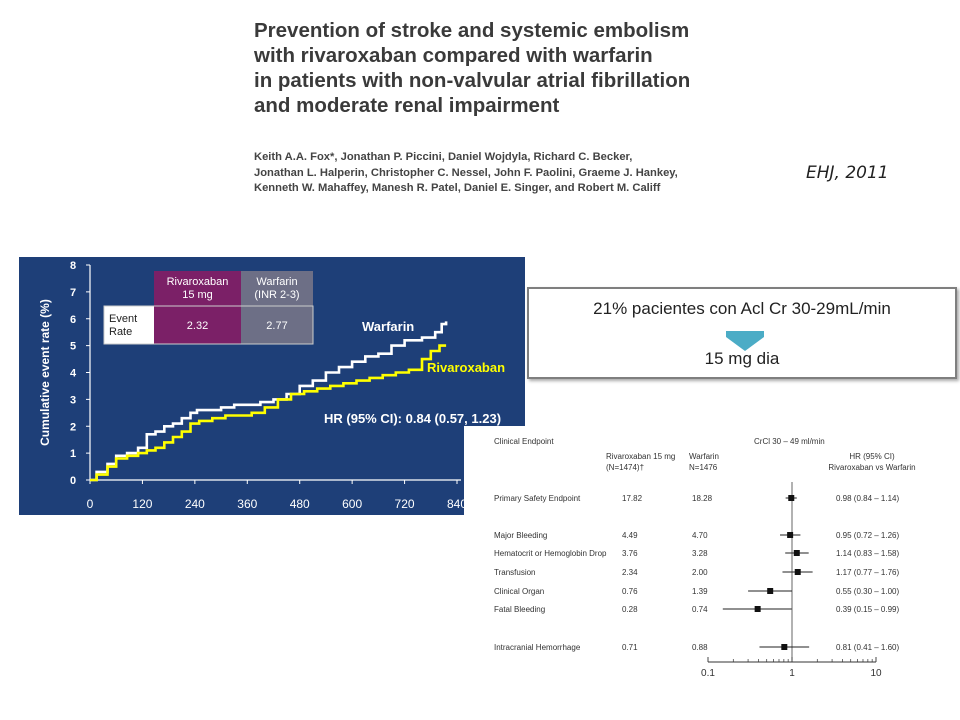  I want to click on y-tick-label: 8, so click(73, 266).